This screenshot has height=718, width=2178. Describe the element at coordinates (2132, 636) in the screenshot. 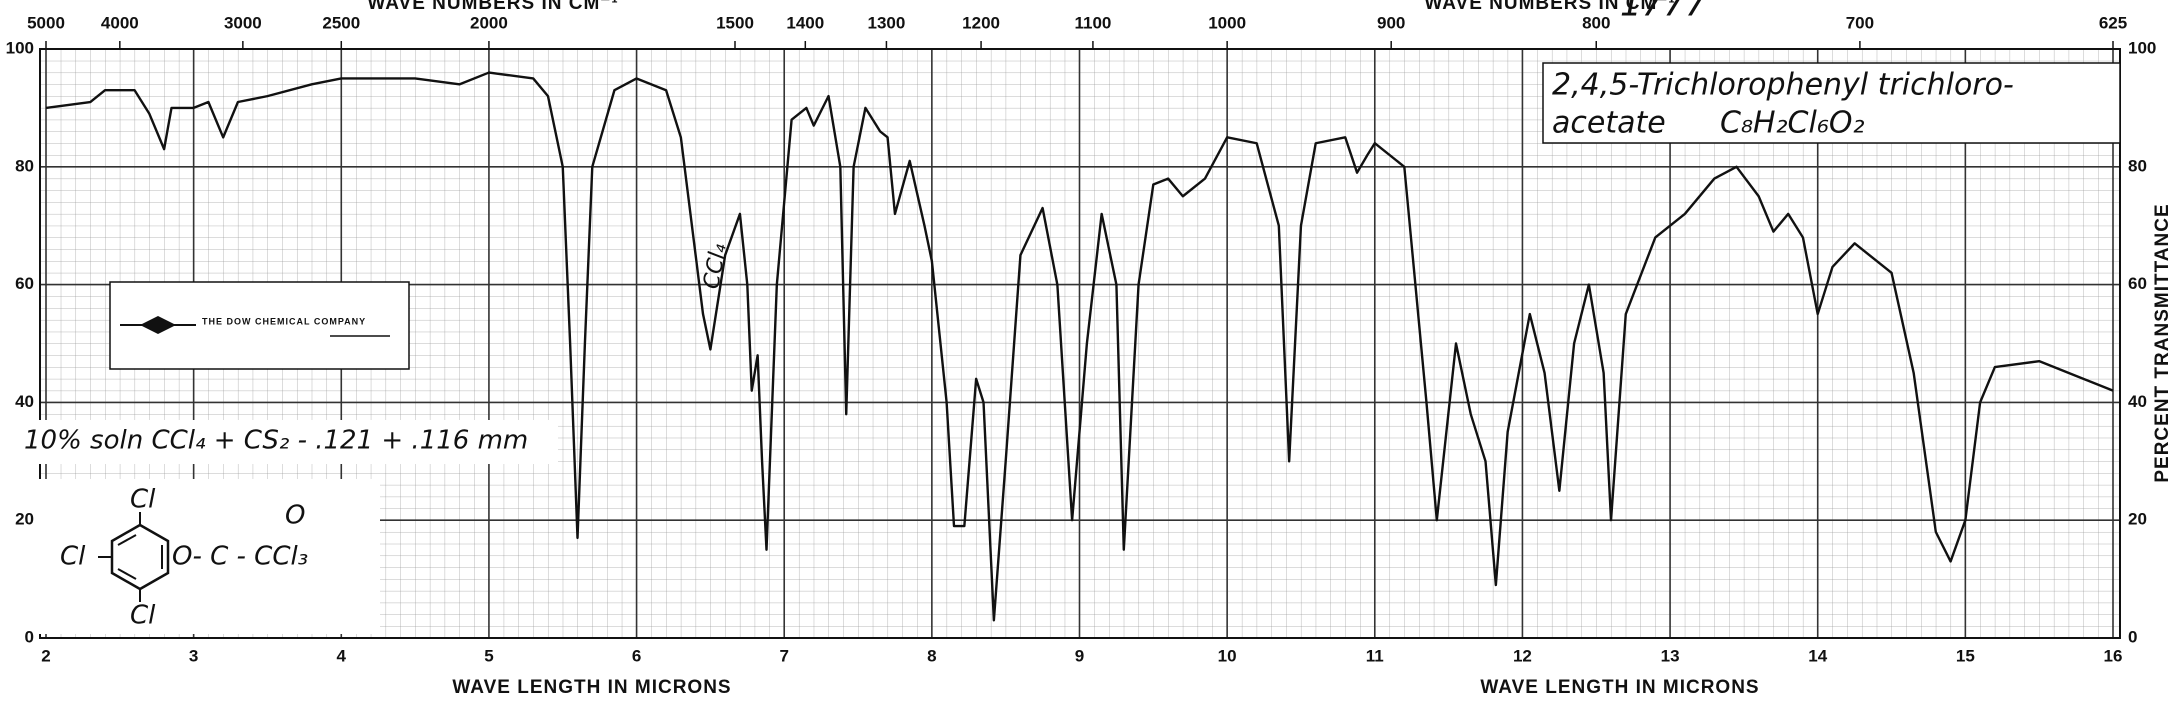

I see `y-tick-label-right: 0` at that location.